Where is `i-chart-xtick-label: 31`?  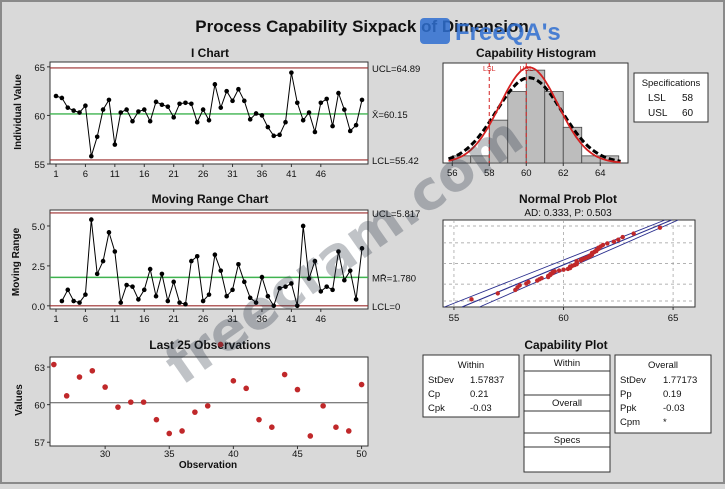 i-chart-xtick-label: 31 is located at coordinates (232, 174).